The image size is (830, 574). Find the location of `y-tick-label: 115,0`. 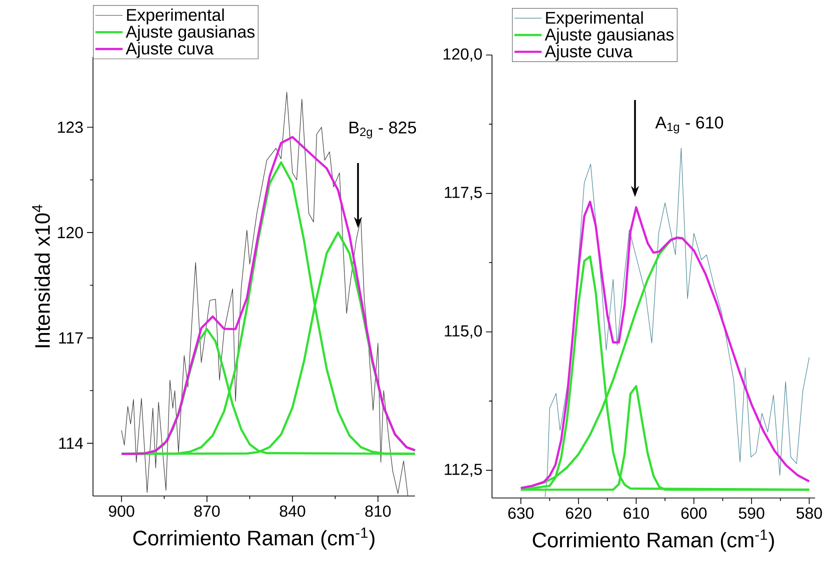

y-tick-label: 115,0 is located at coordinates (463, 331).